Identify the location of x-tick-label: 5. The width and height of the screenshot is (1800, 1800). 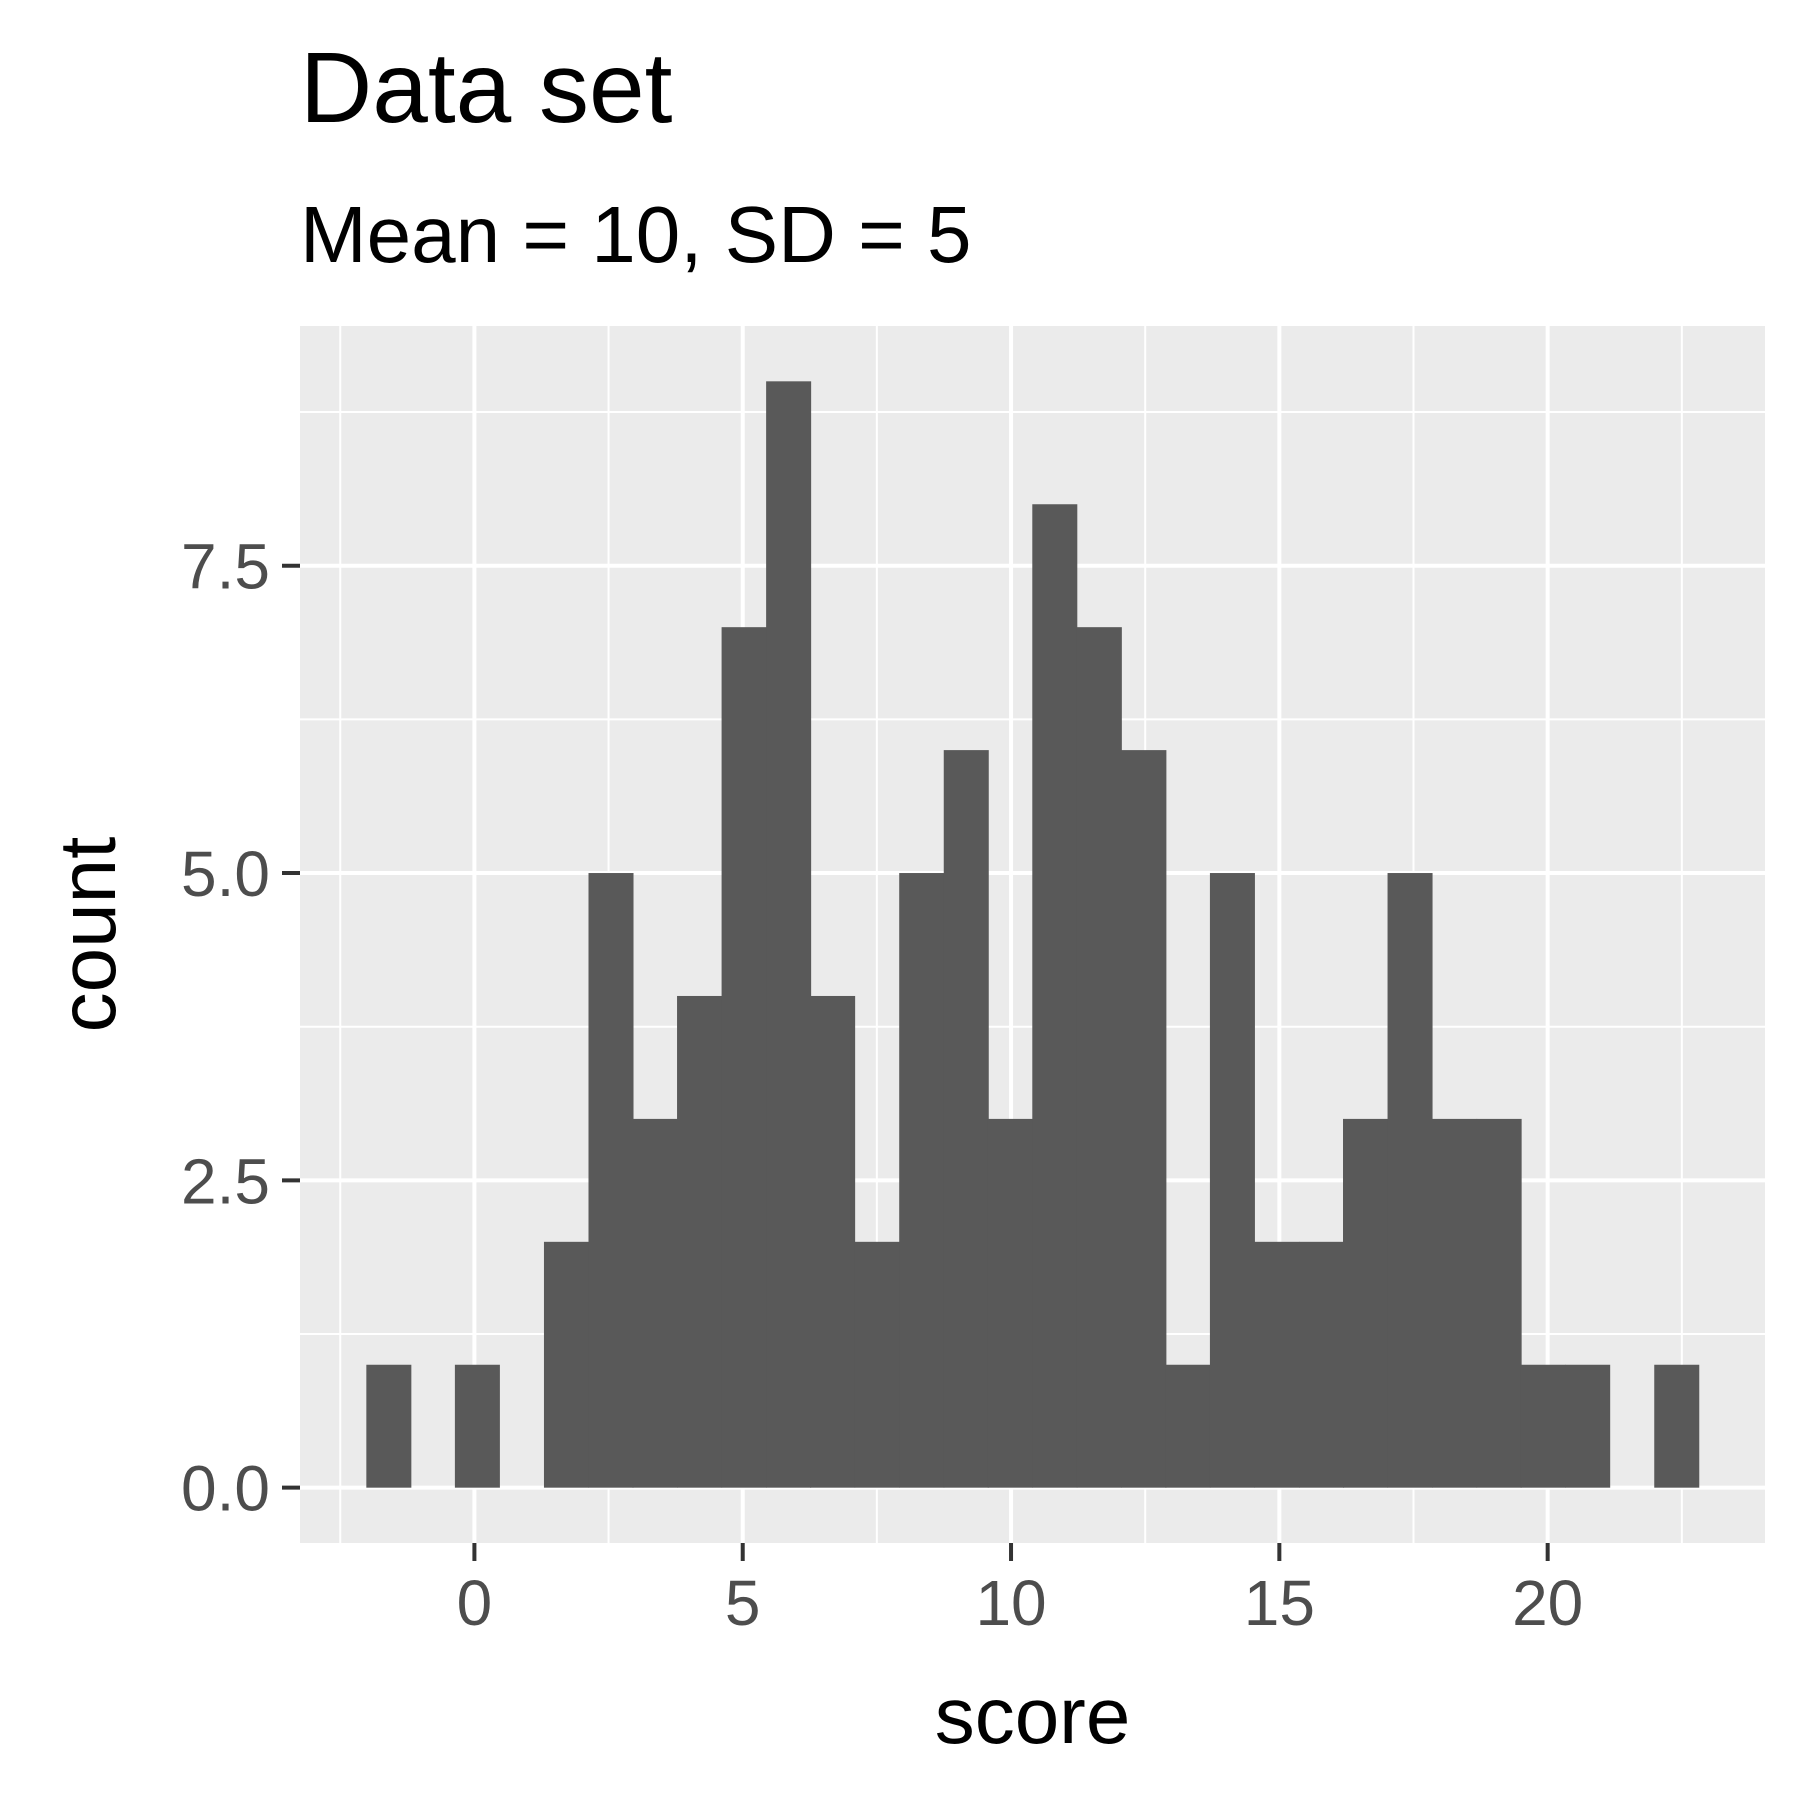
(743, 1603).